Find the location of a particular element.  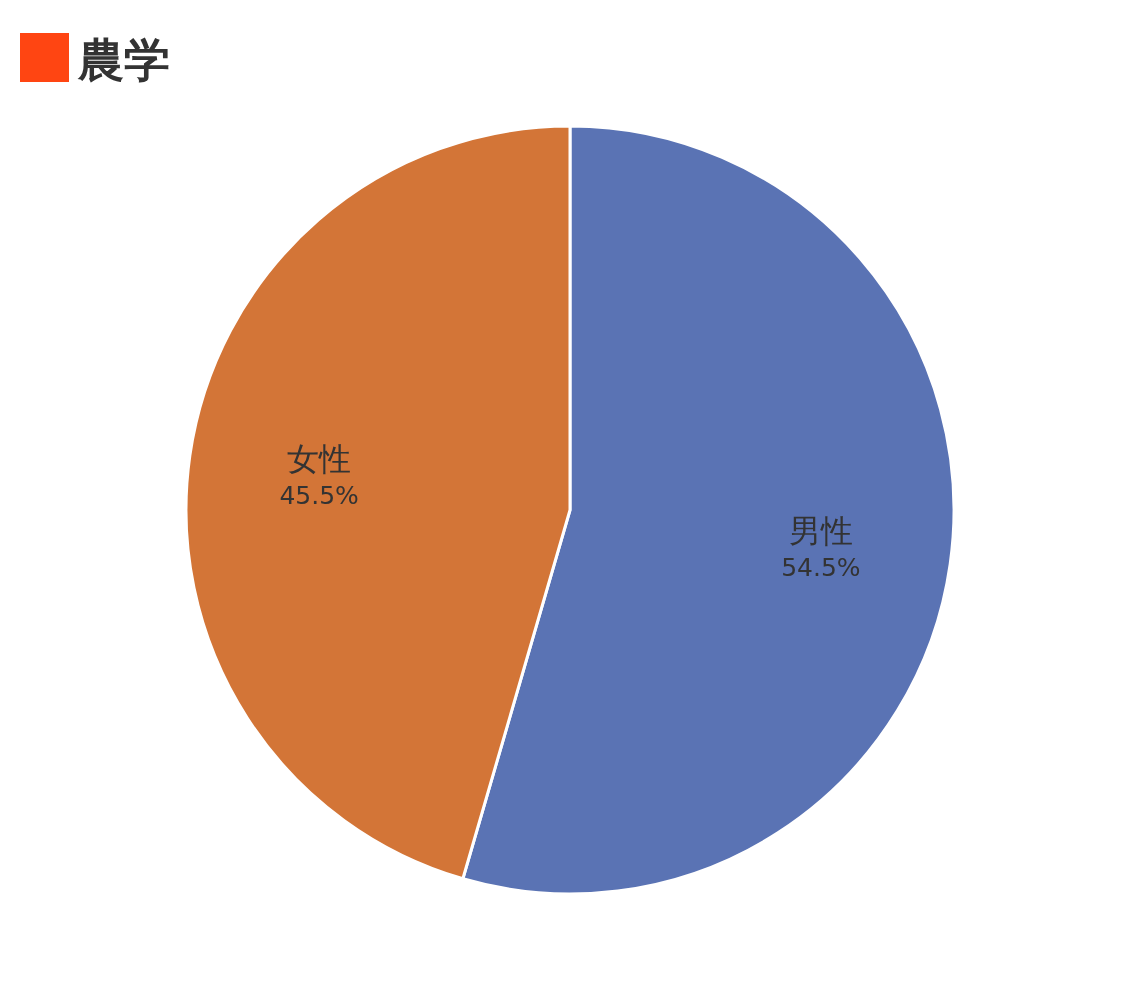

slice-label: 女性 is located at coordinates (319, 459).